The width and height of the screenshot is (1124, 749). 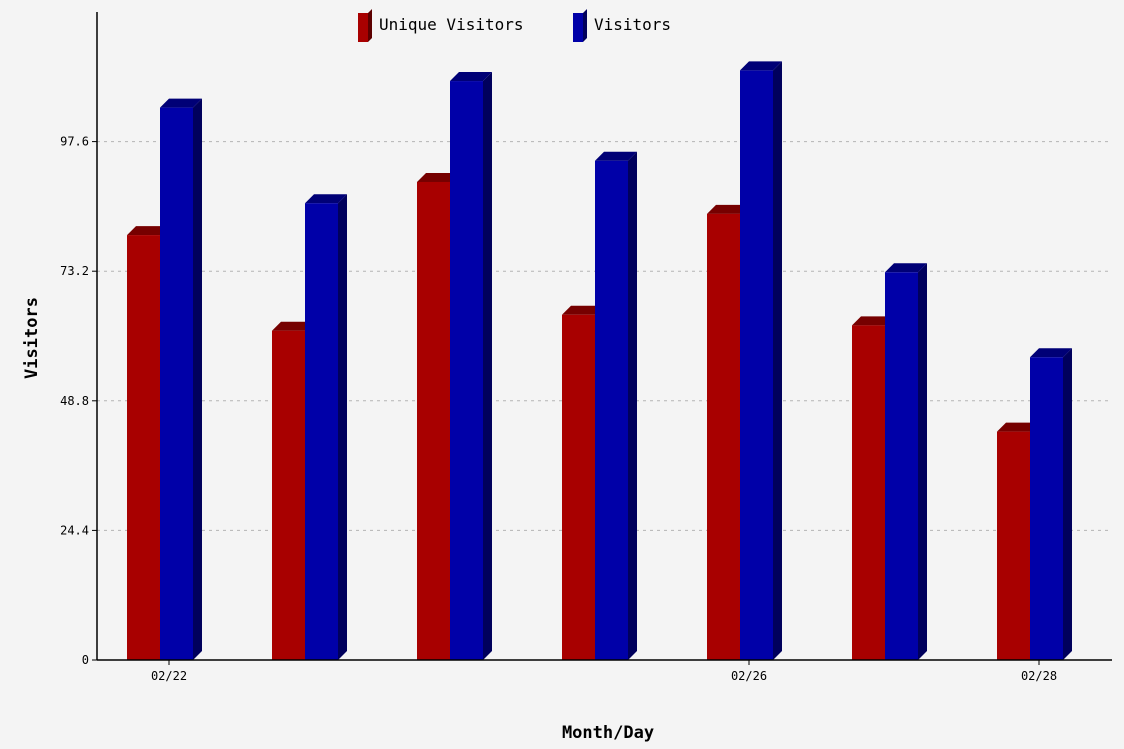 What do you see at coordinates (74, 530) in the screenshot?
I see `y-tick-label: 24.4` at bounding box center [74, 530].